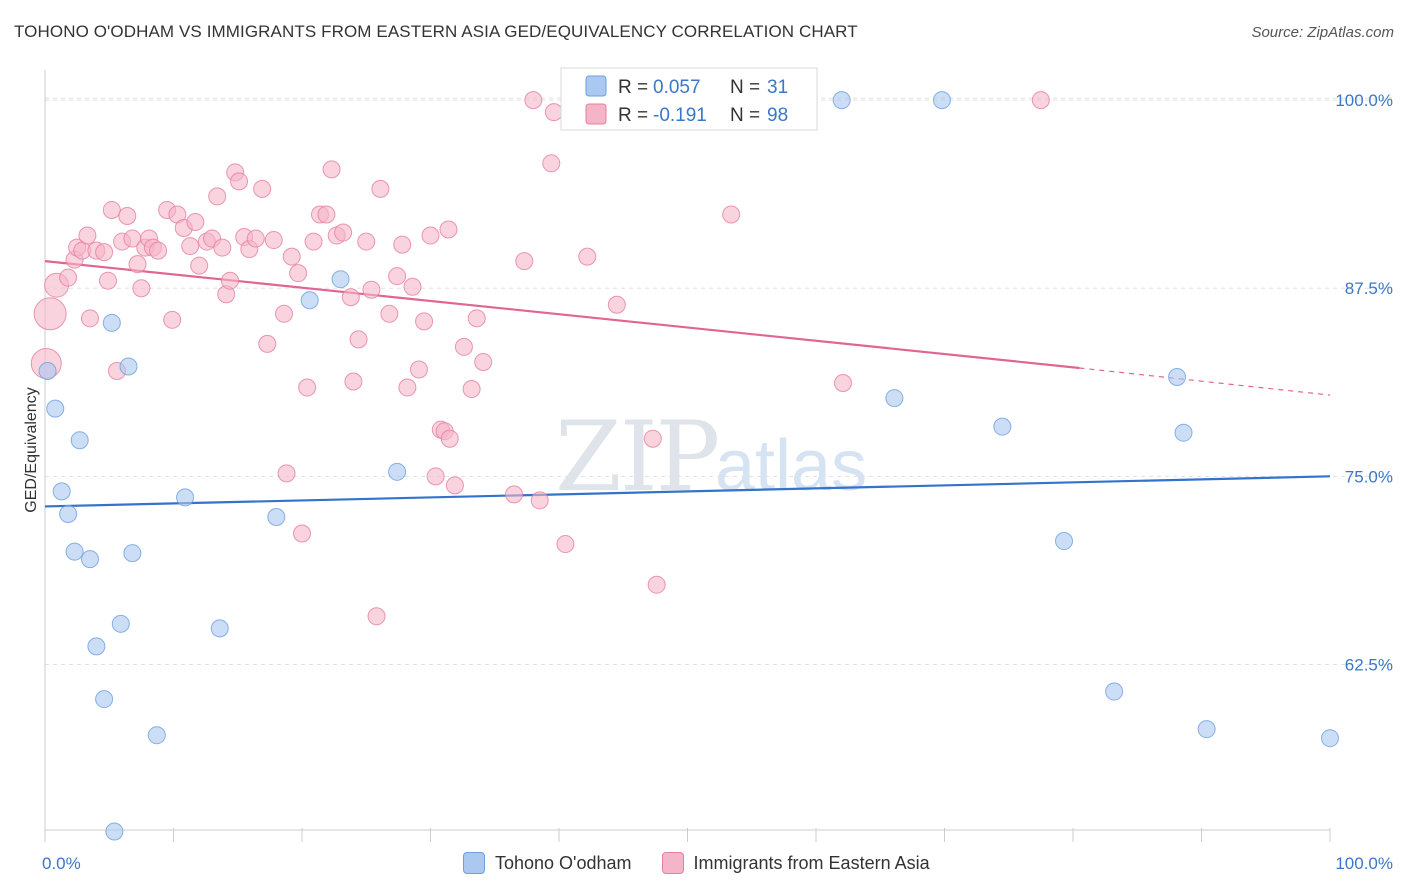 This screenshot has height=892, width=1406. I want to click on tohono-trendline, so click(687, 491).